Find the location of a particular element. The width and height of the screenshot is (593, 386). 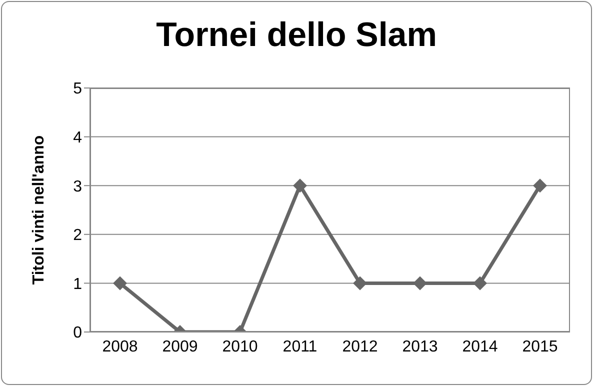

x-tick-label: 2014 is located at coordinates (480, 347).